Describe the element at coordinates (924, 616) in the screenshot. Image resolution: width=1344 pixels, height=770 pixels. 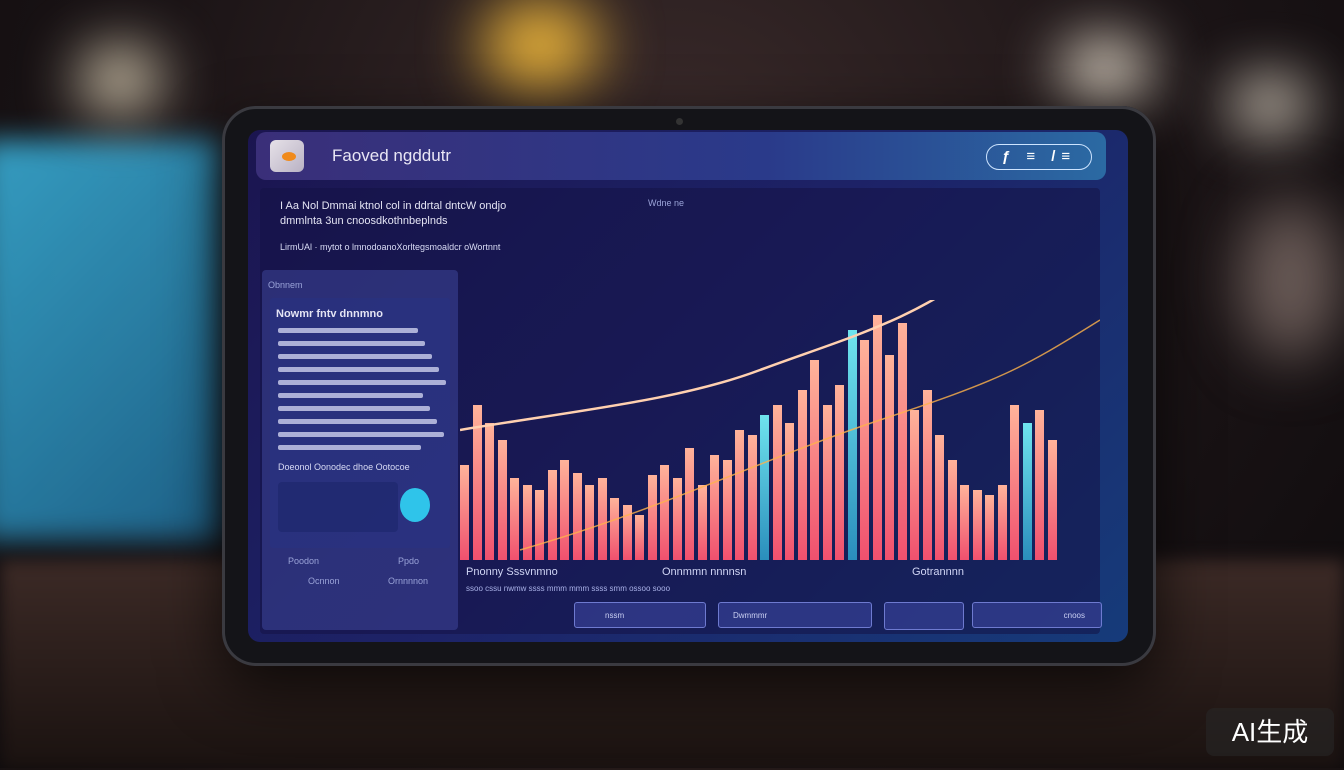
I see `footer-button` at that location.